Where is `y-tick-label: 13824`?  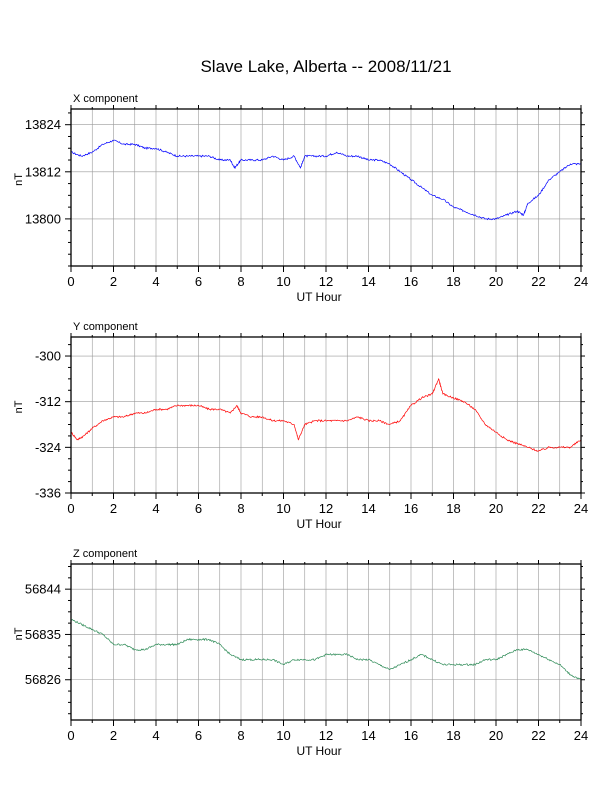 y-tick-label: 13824 is located at coordinates (43, 124).